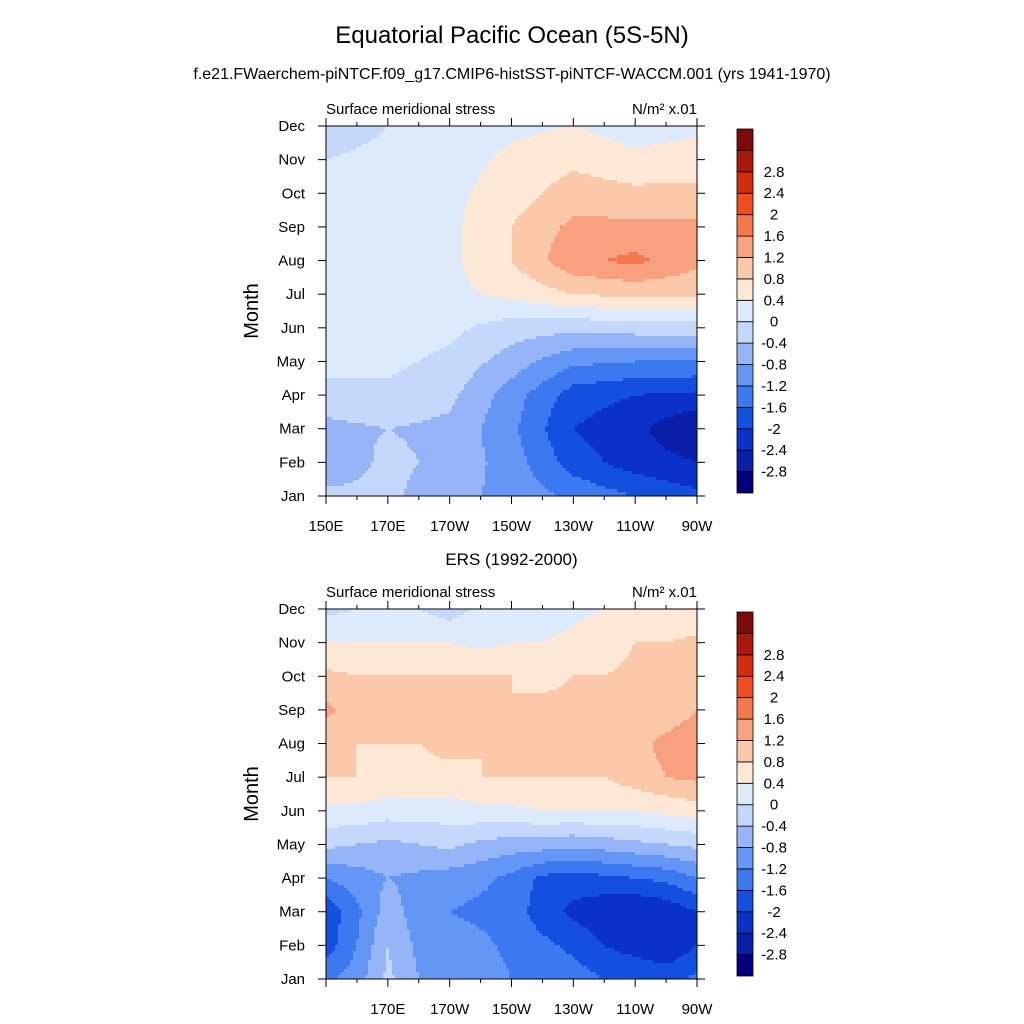  I want to click on colorbar-label: -0.4, so click(774, 826).